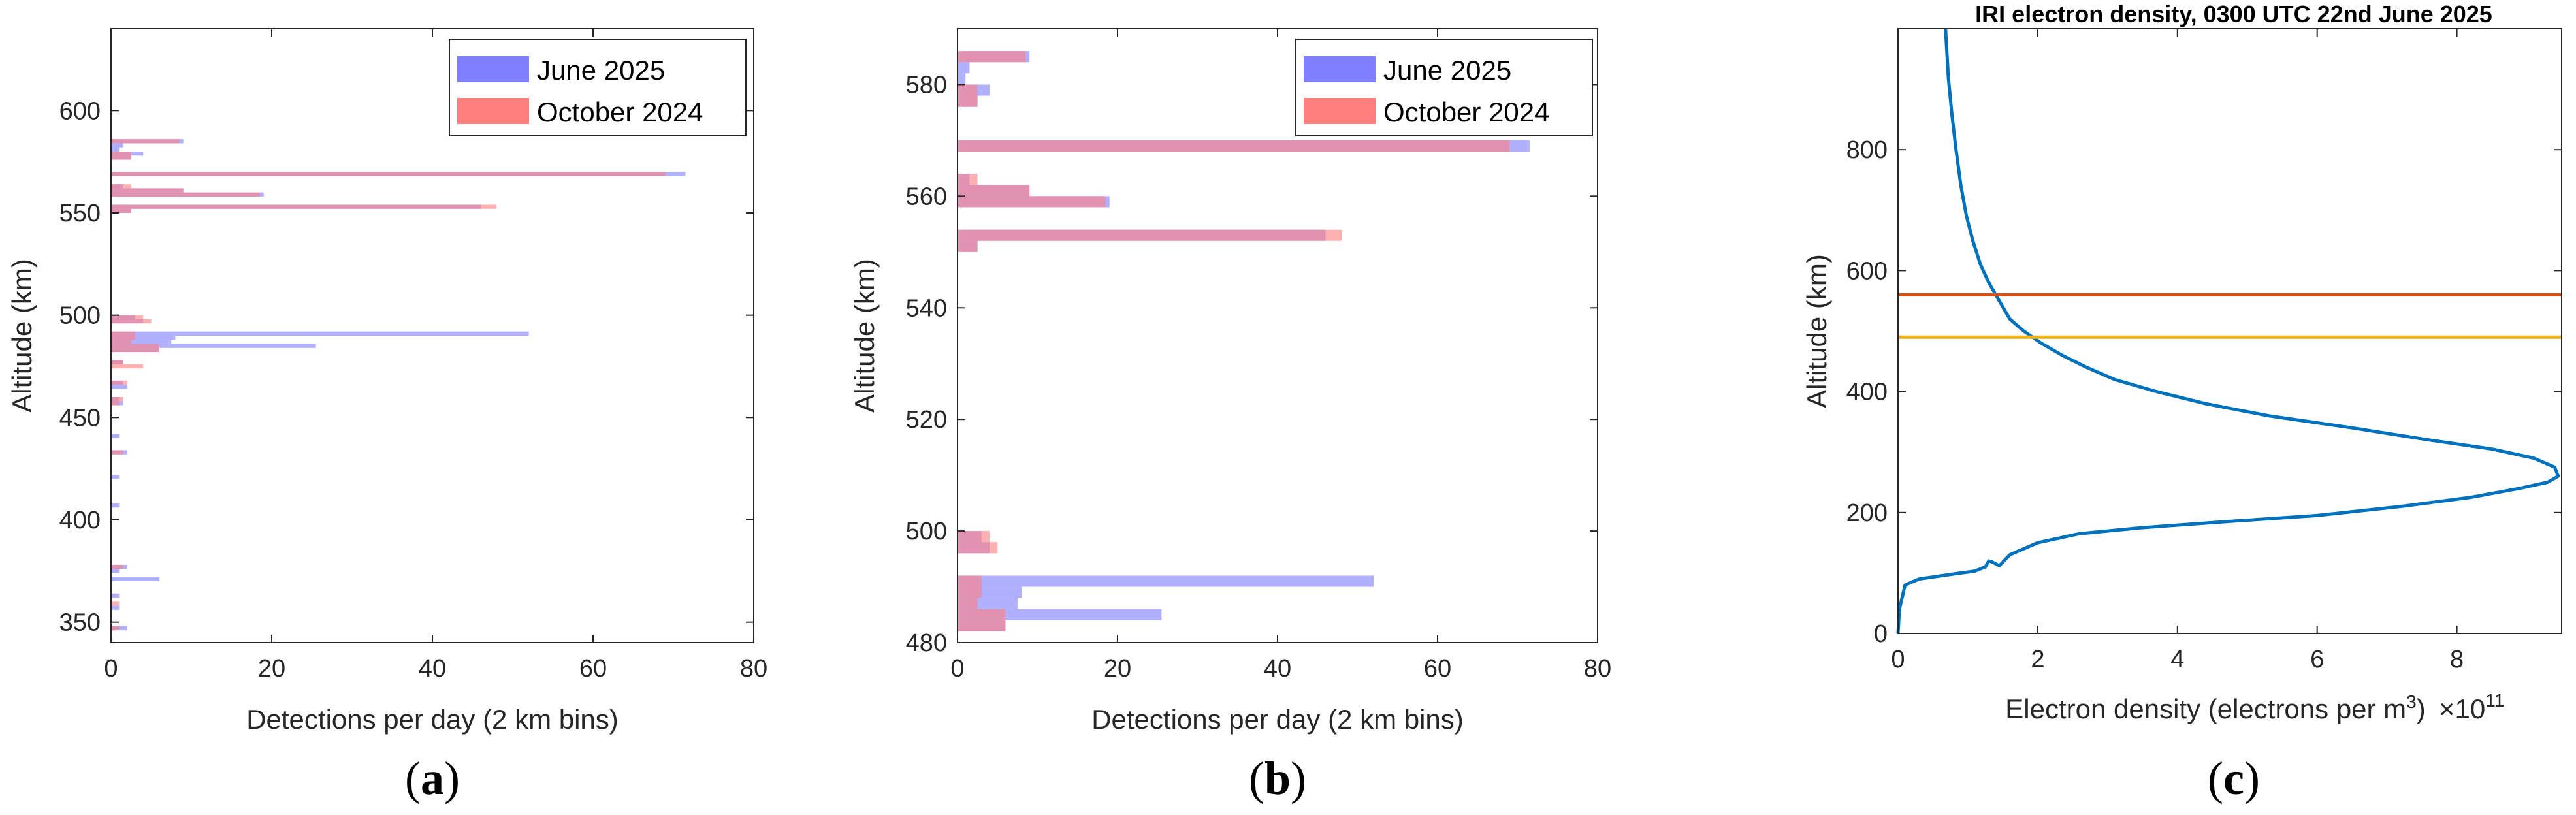 Image resolution: width=2576 pixels, height=815 pixels. I want to click on legend-swatch-june-b, so click(1340, 69).